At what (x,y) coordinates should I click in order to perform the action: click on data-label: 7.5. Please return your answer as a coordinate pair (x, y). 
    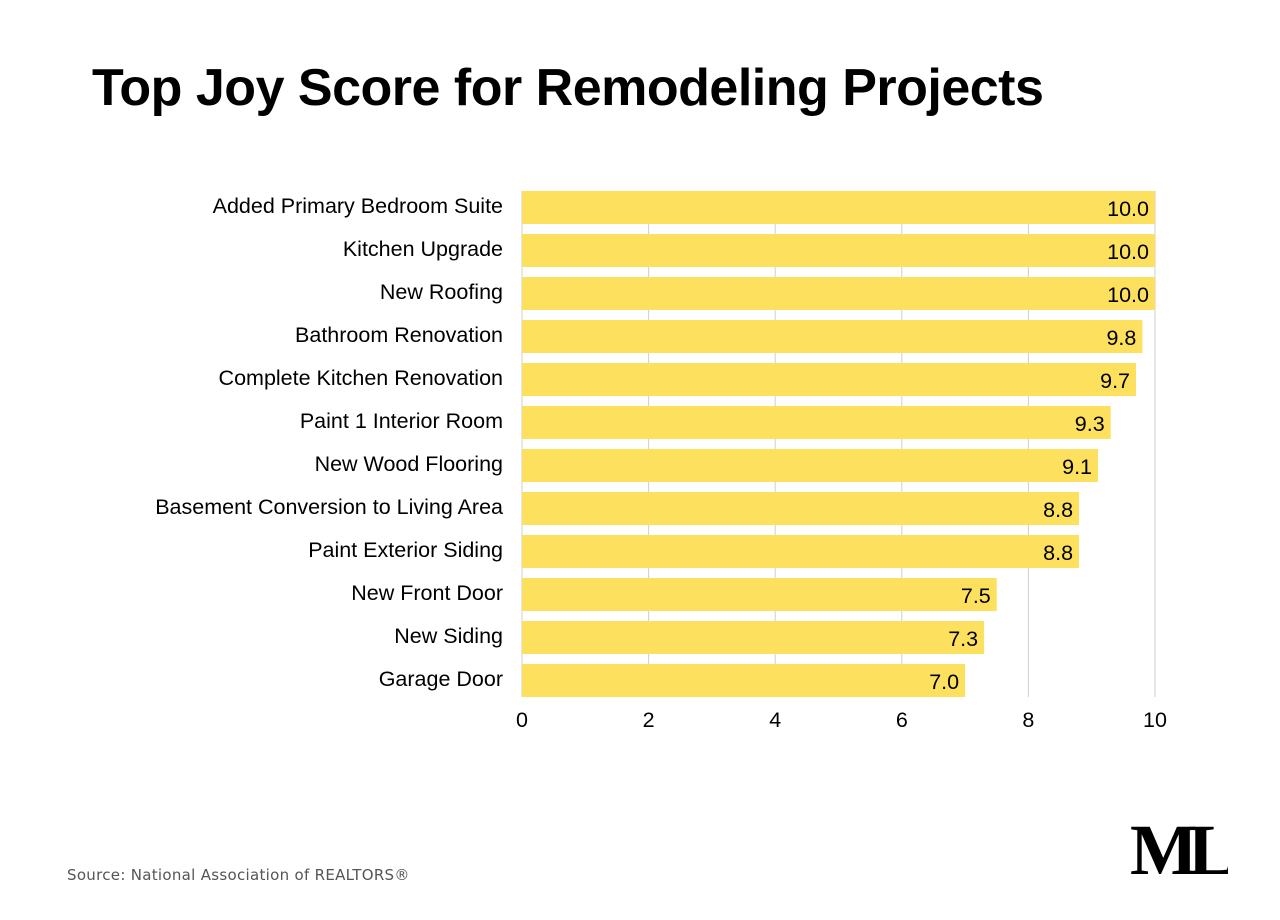
    Looking at the image, I should click on (976, 596).